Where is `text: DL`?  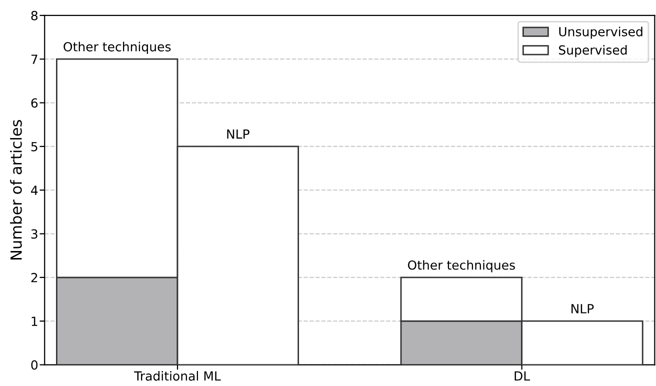
text: DL is located at coordinates (522, 376).